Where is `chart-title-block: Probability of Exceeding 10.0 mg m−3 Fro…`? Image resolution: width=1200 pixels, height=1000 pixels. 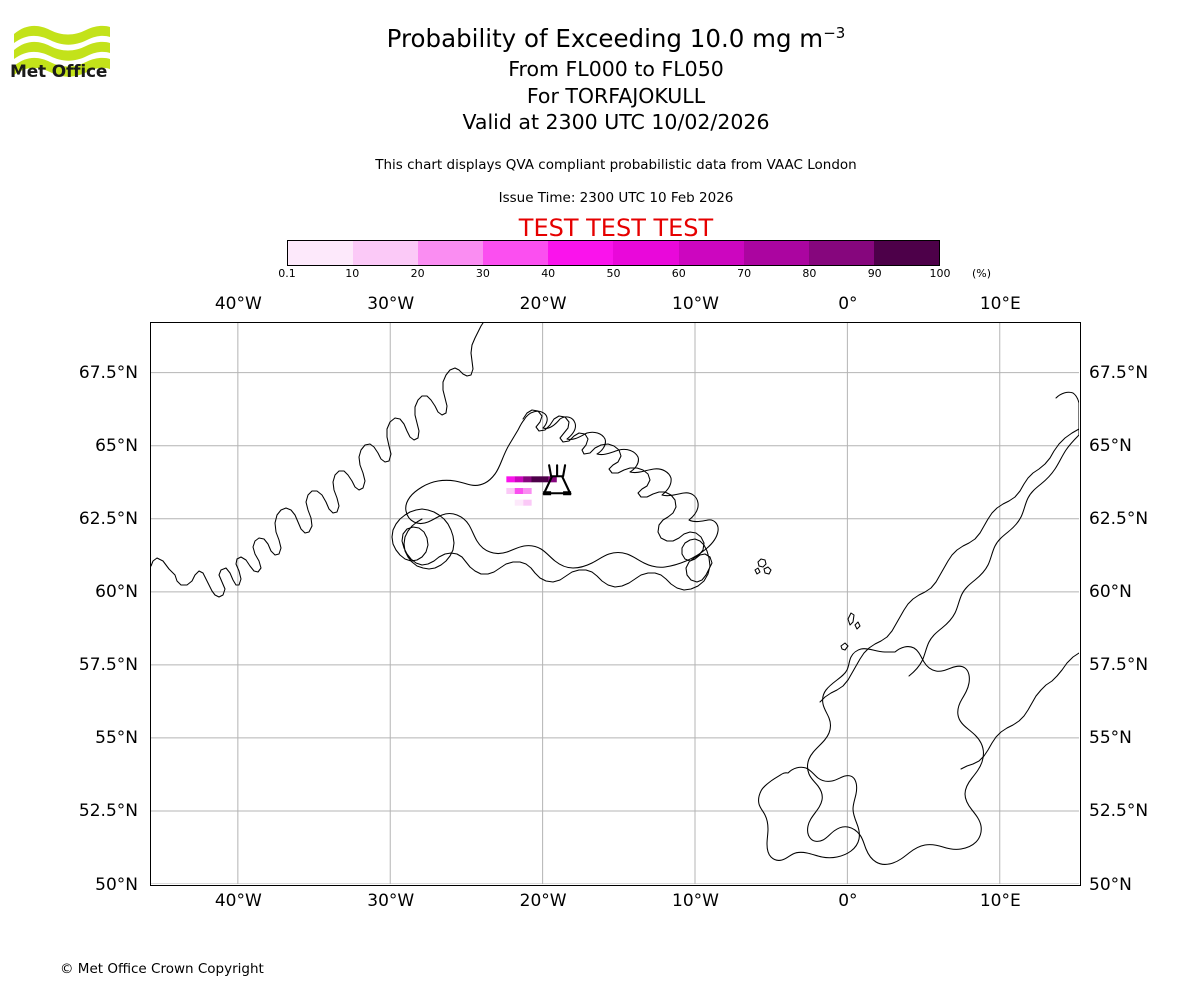
chart-title-block: Probability of Exceeding 10.0 mg m−3 Fro… is located at coordinates (616, 79).